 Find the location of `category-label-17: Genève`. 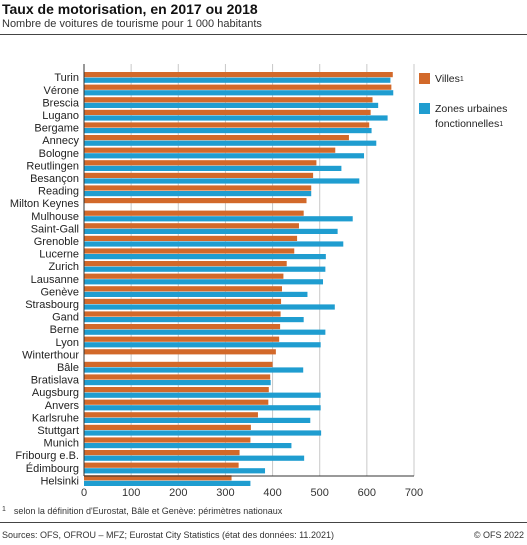

category-label-17: Genève is located at coordinates (59, 292).